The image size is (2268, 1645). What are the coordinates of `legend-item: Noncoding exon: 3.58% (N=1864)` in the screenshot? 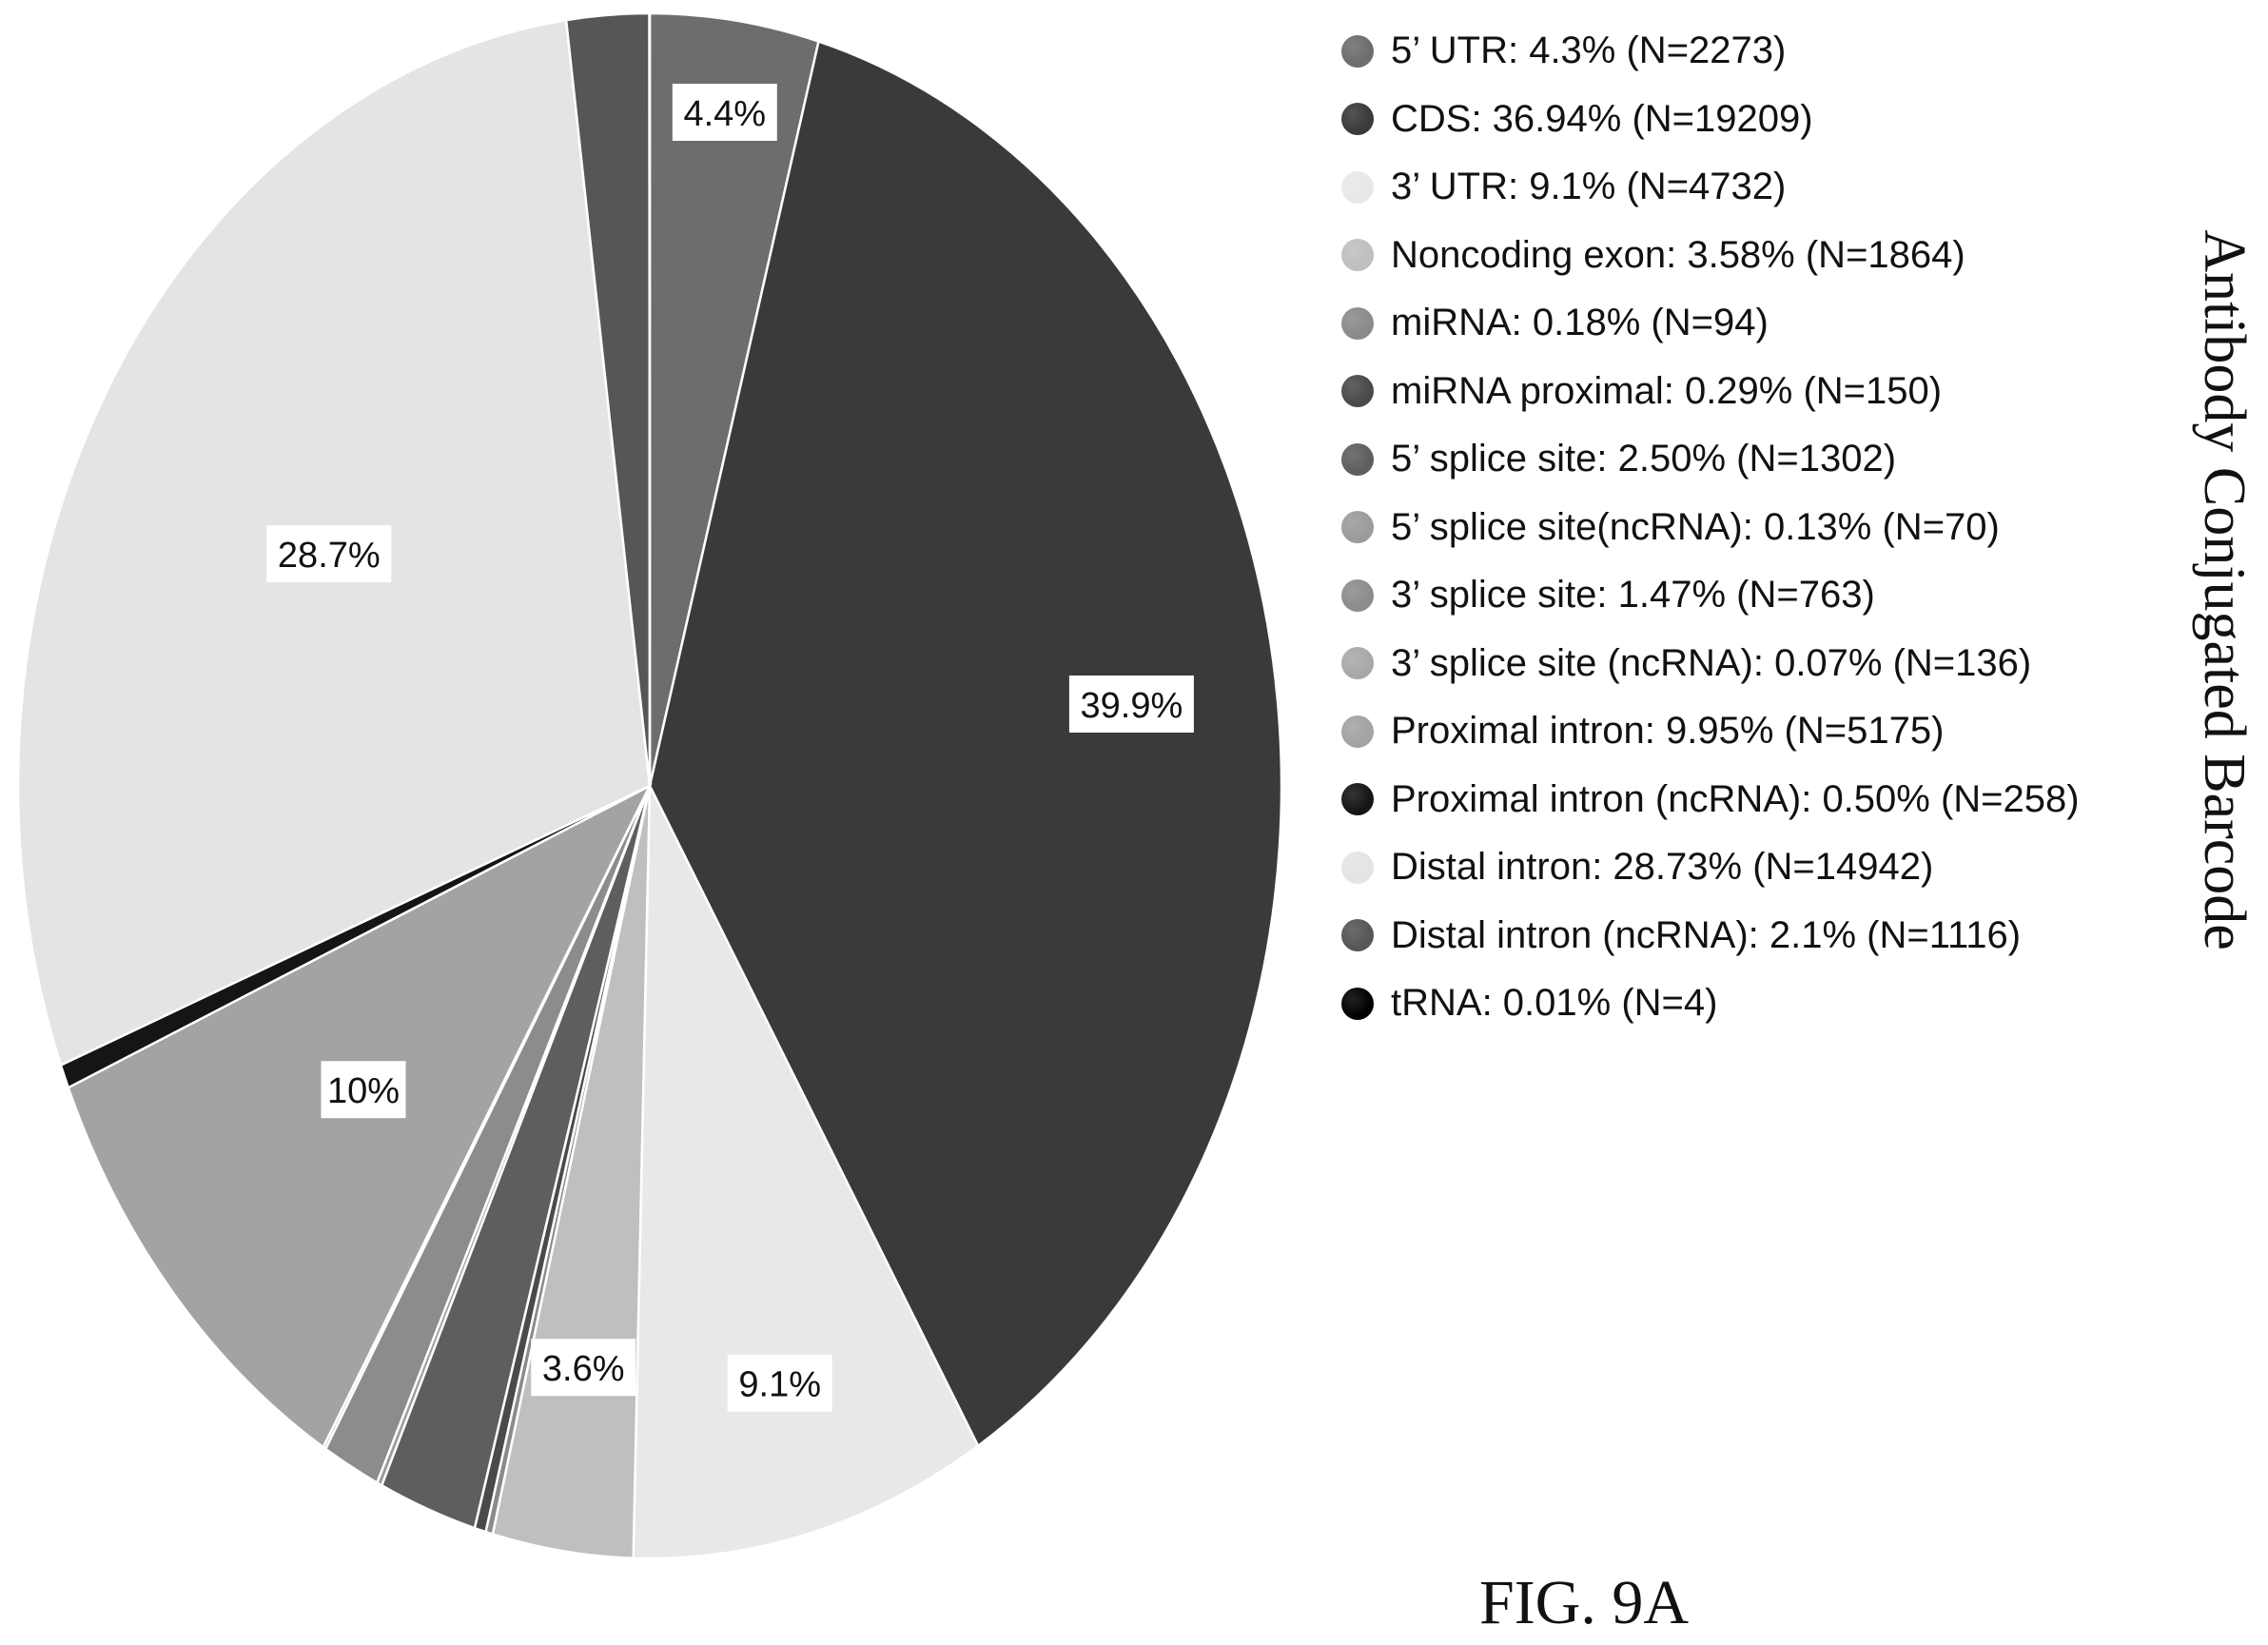 It's located at (1710, 256).